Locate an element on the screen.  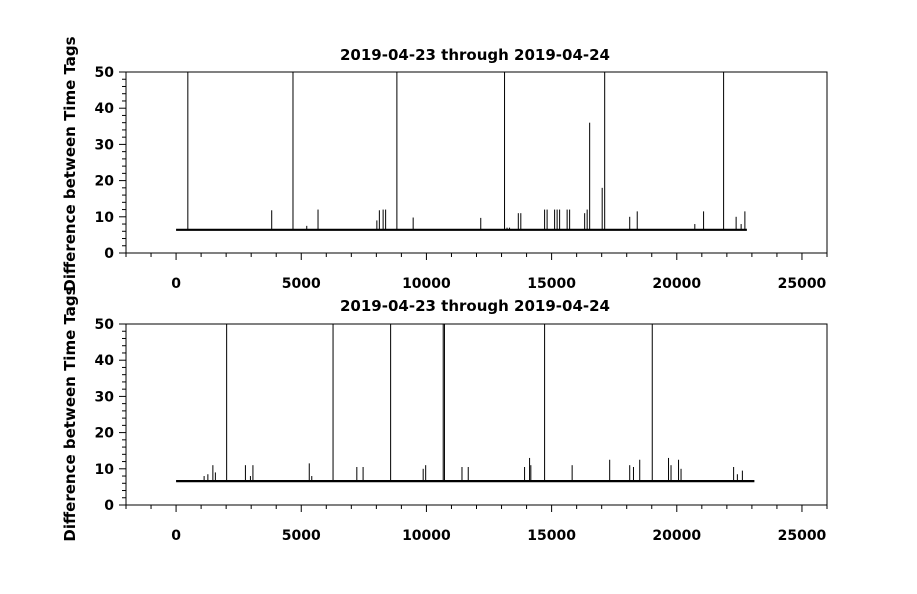
x-tick-label-1: 0 is located at coordinates (176, 284).